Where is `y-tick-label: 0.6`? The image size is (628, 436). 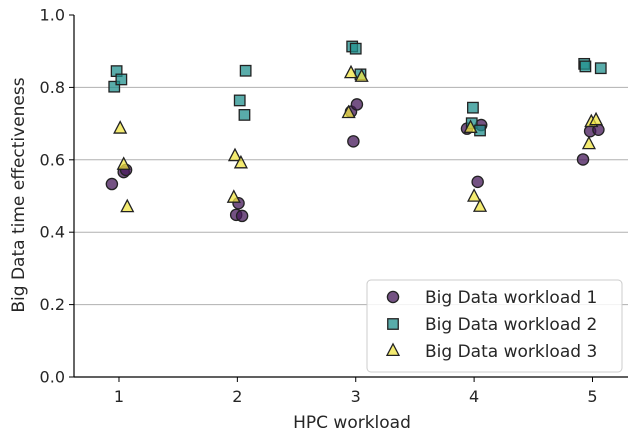 y-tick-label: 0.6 is located at coordinates (52, 159).